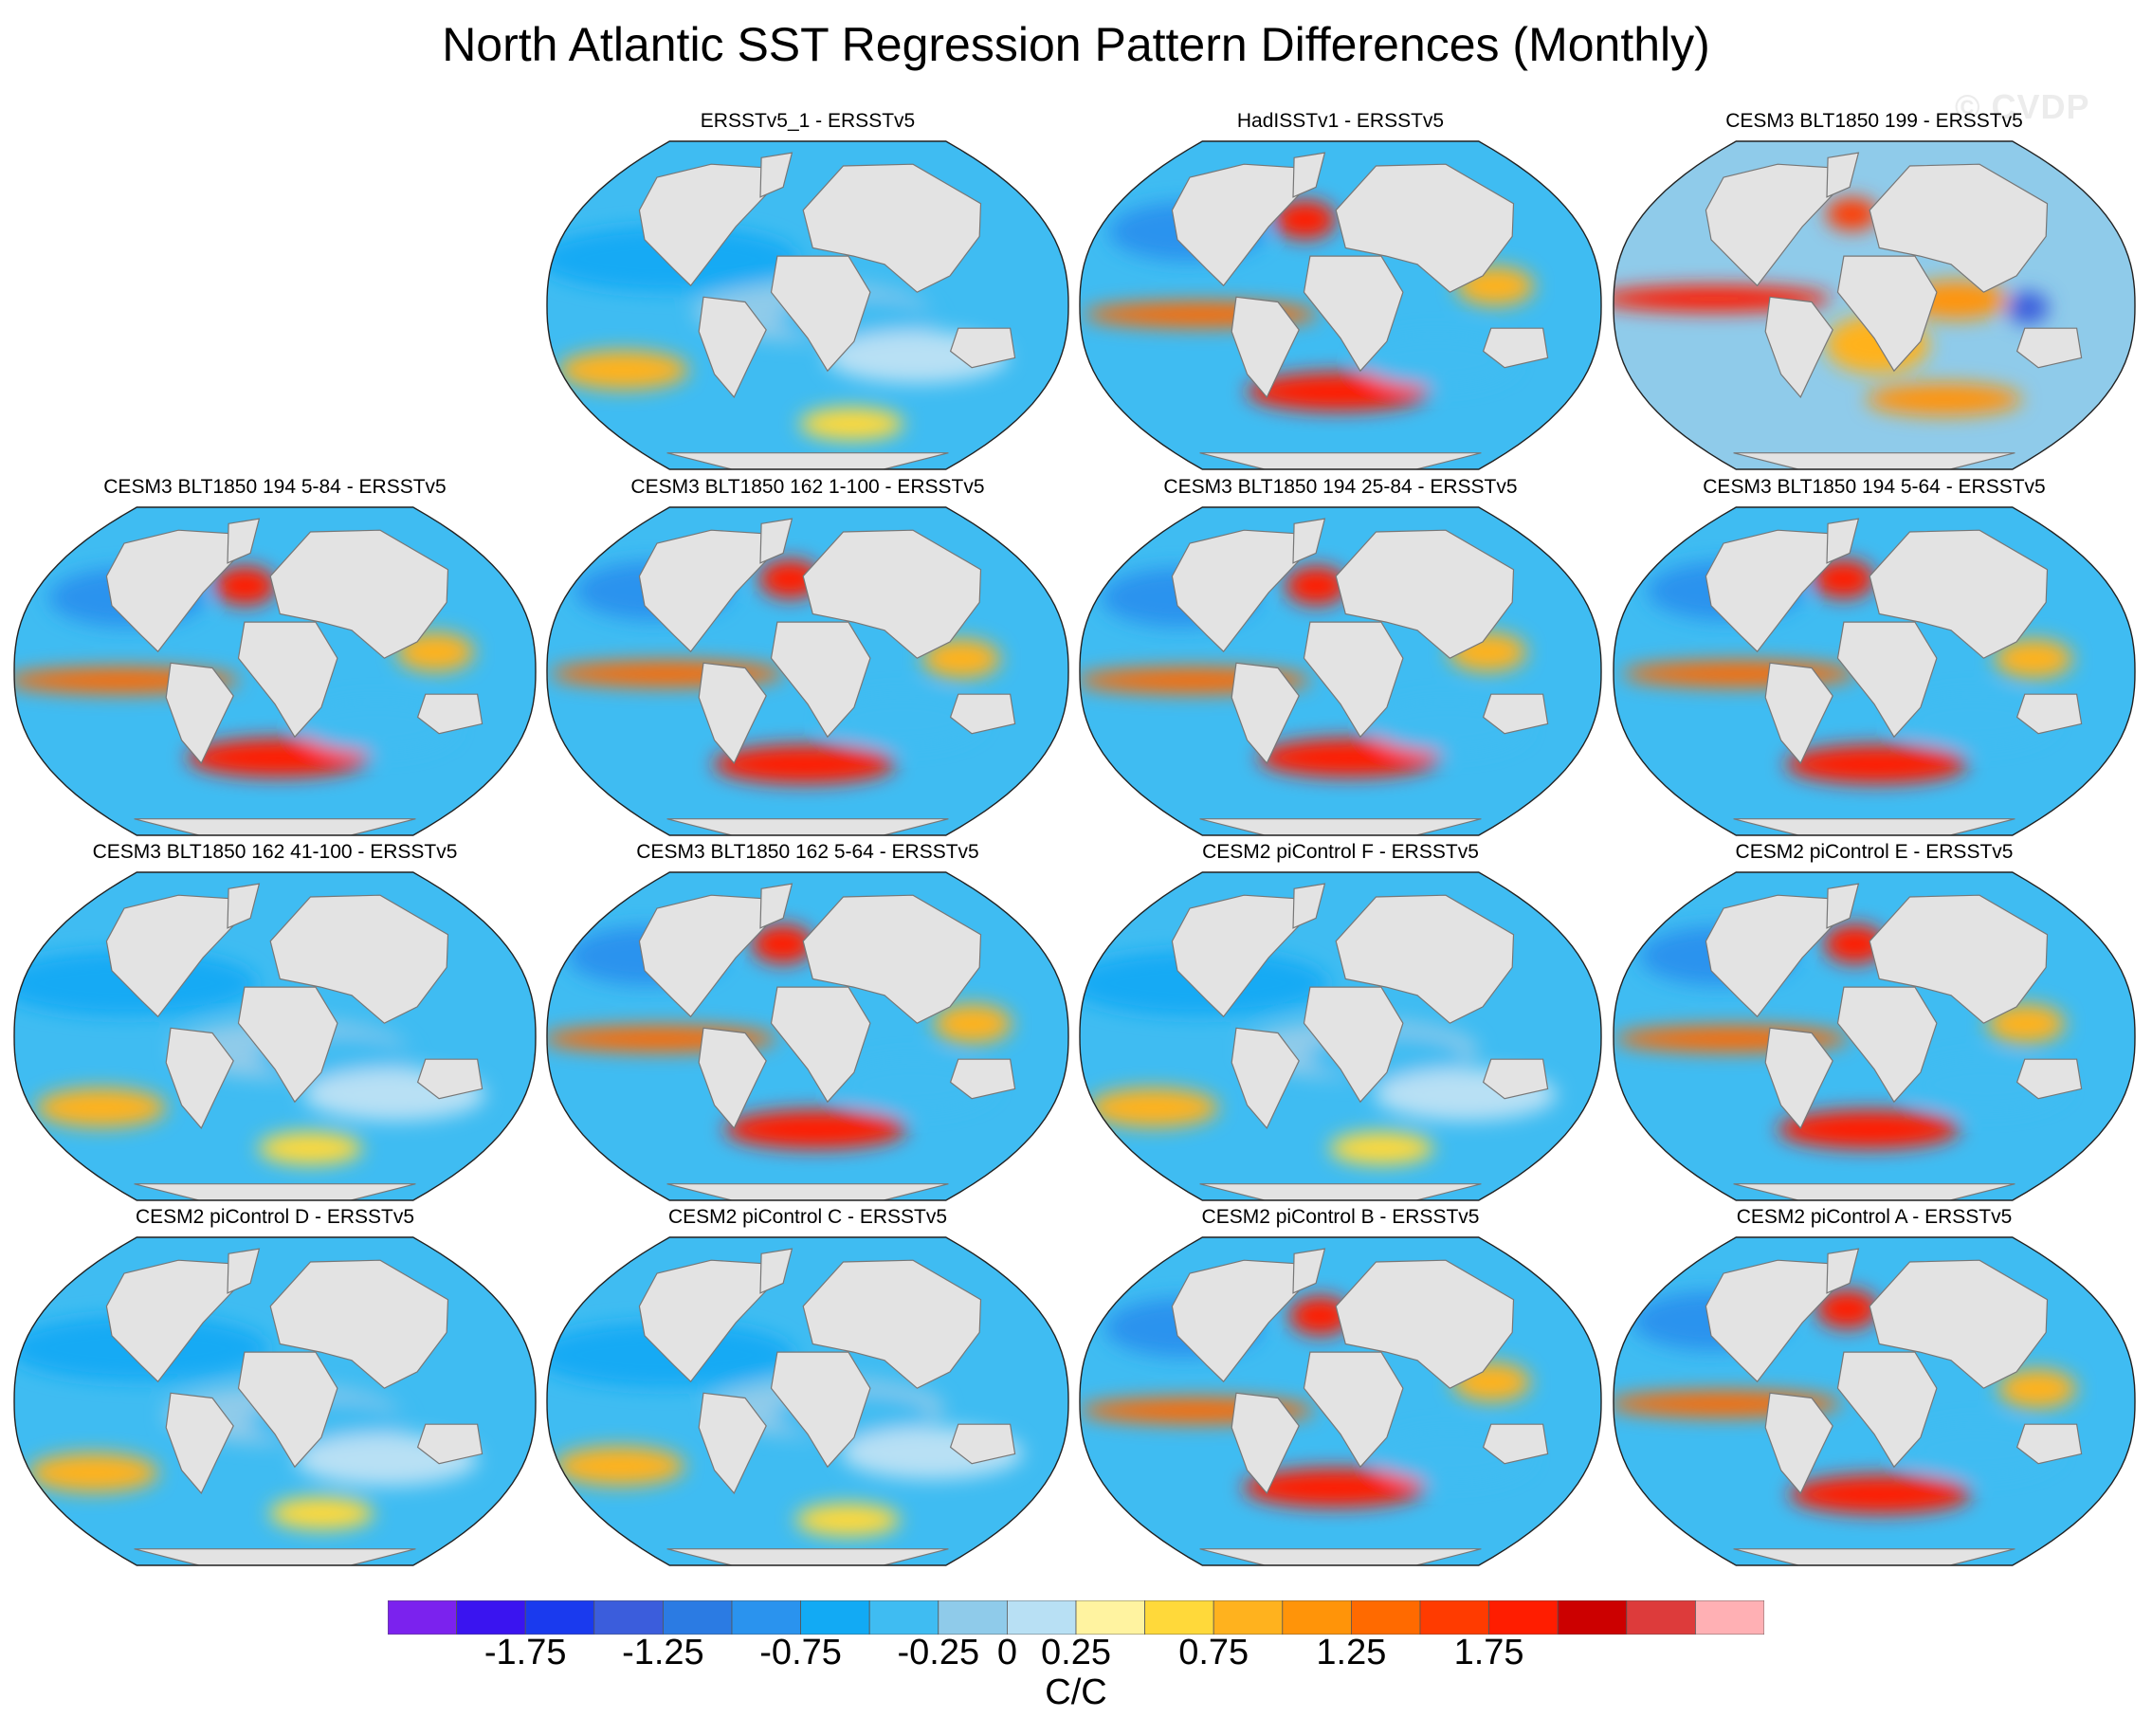 The width and height of the screenshot is (2152, 1736). I want to click on panel-title: CESM2 piControl E - ERSSTv5, so click(1875, 852).